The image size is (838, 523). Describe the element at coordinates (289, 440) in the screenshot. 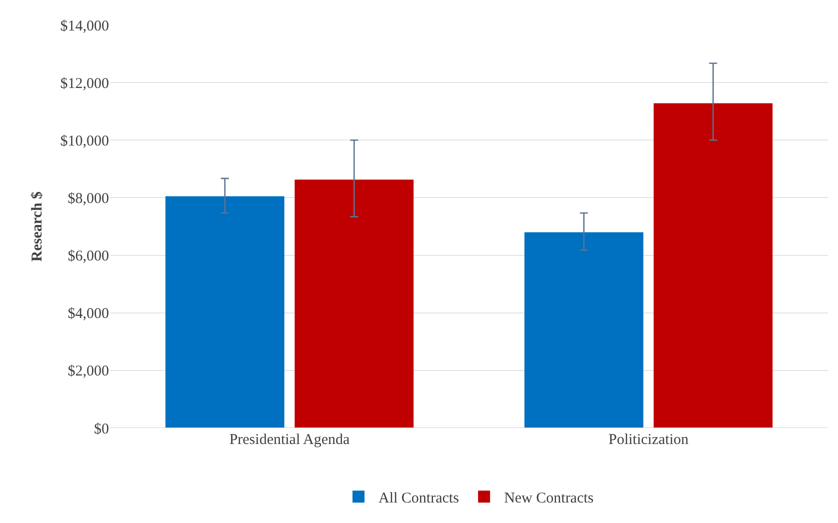

I see `x-tick-label: Presidential Agenda` at that location.